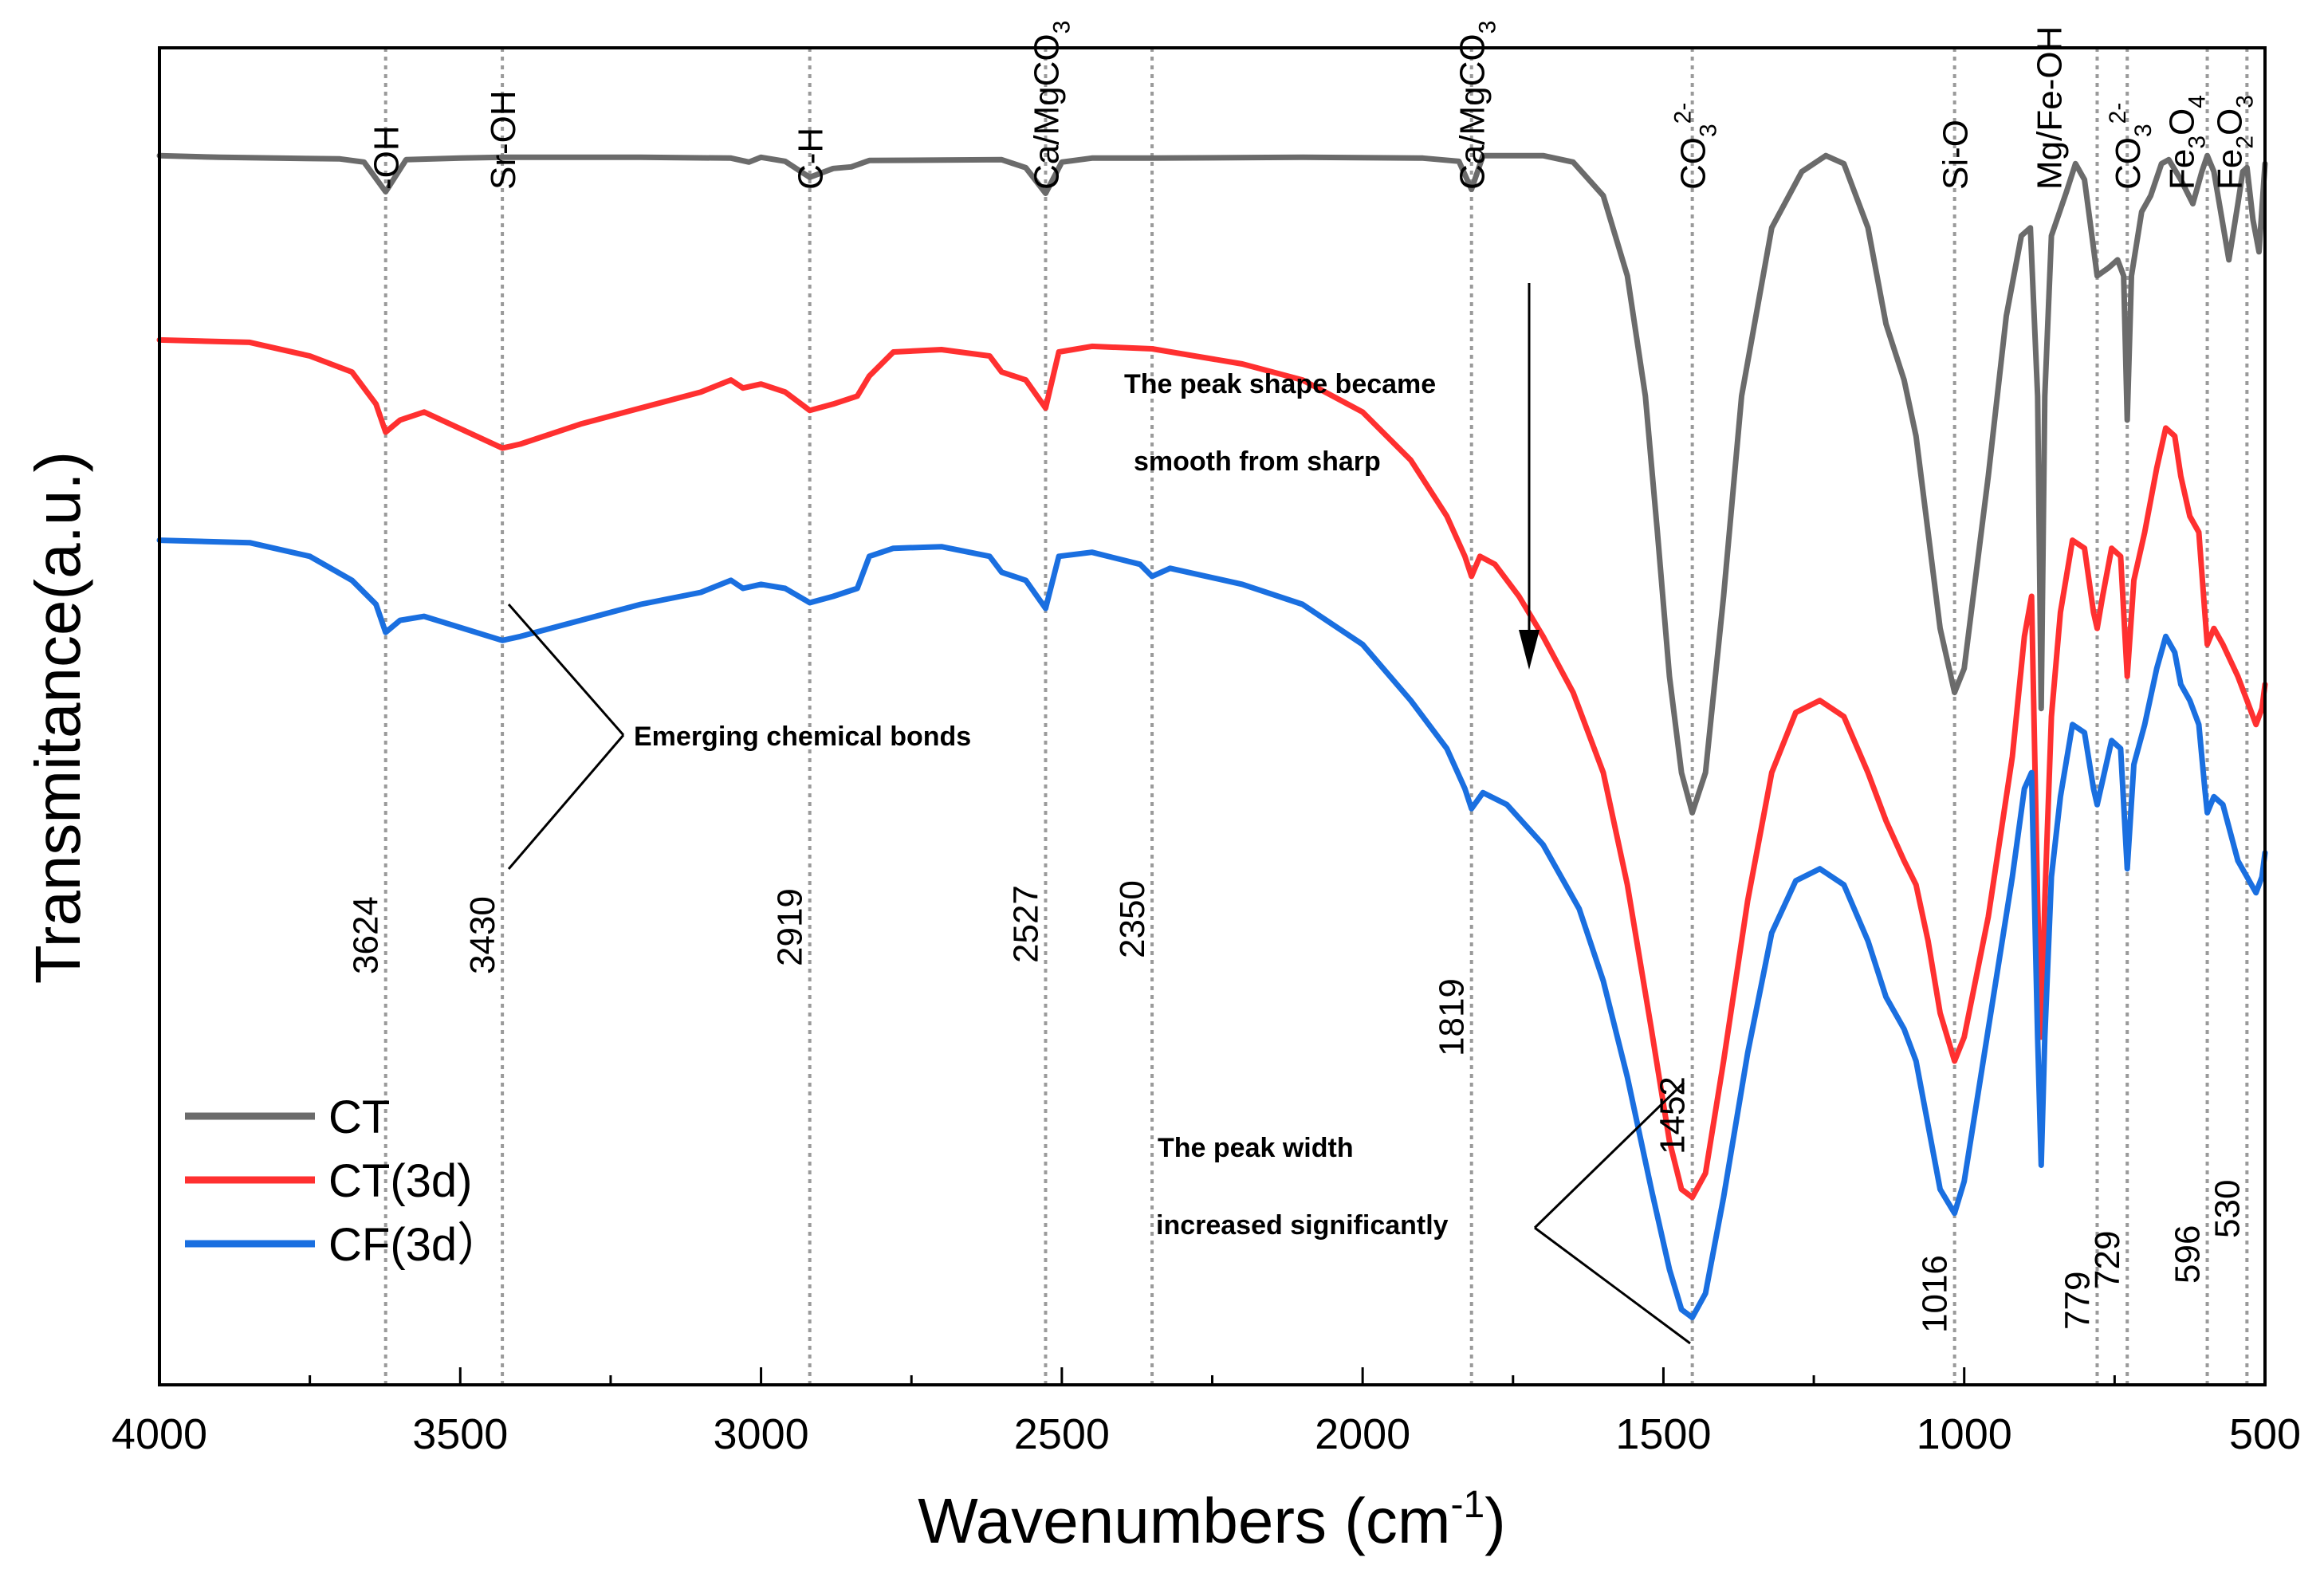  What do you see at coordinates (1026, 924) in the screenshot?
I see `peak-label-2527: 2527` at bounding box center [1026, 924].